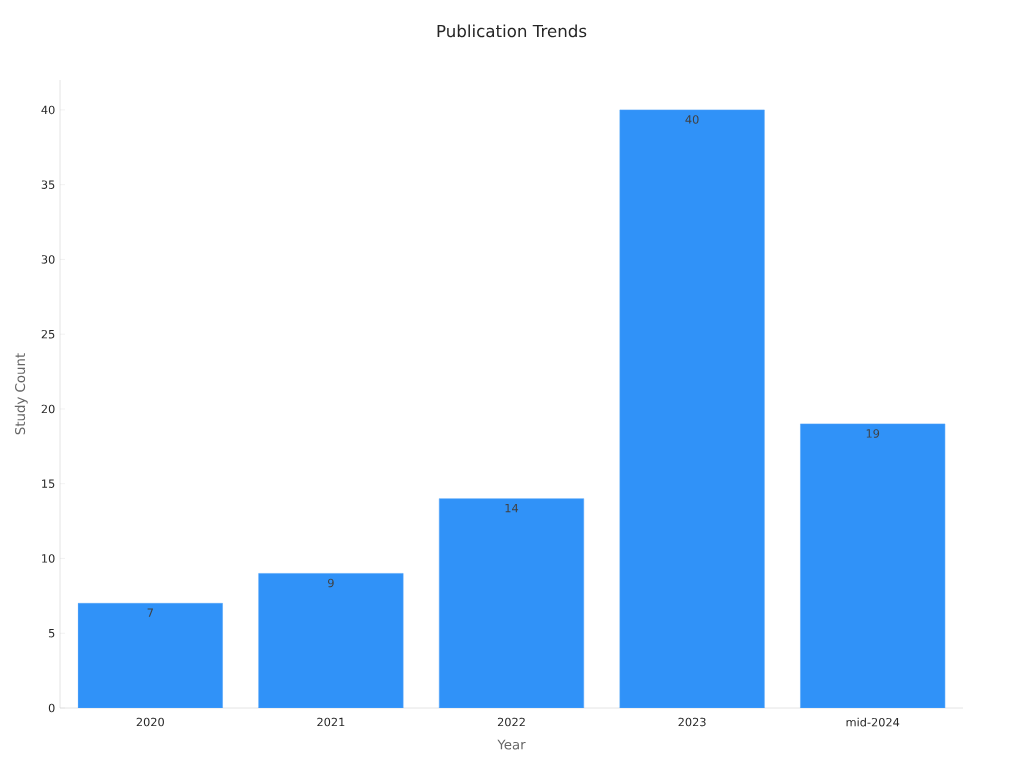  What do you see at coordinates (51, 633) in the screenshot?
I see `y-tick-label: 5` at bounding box center [51, 633].